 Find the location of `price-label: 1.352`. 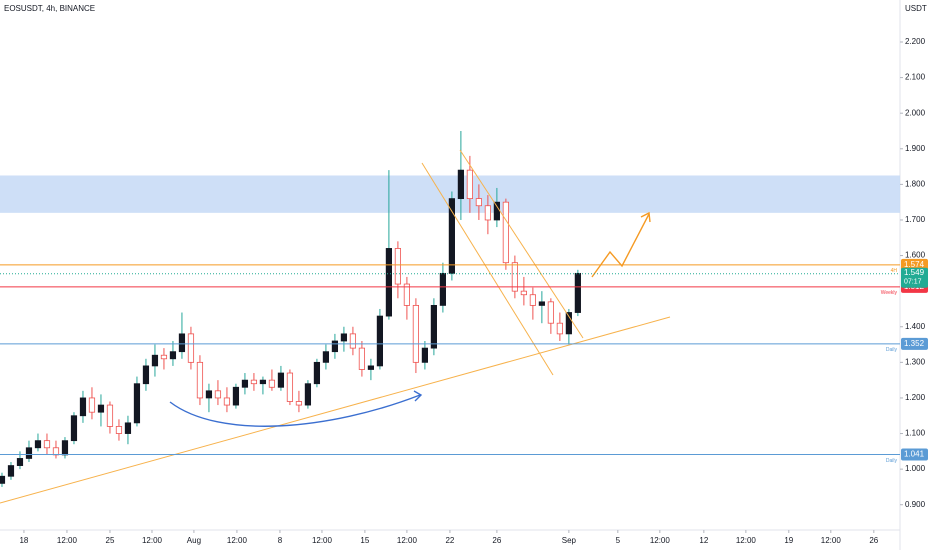

price-label: 1.352 is located at coordinates (914, 343).